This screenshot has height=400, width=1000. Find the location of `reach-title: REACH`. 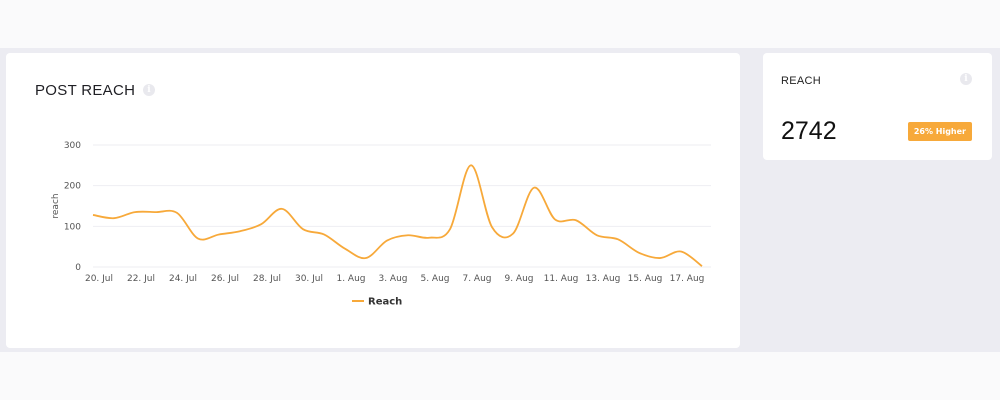

reach-title: REACH is located at coordinates (801, 81).